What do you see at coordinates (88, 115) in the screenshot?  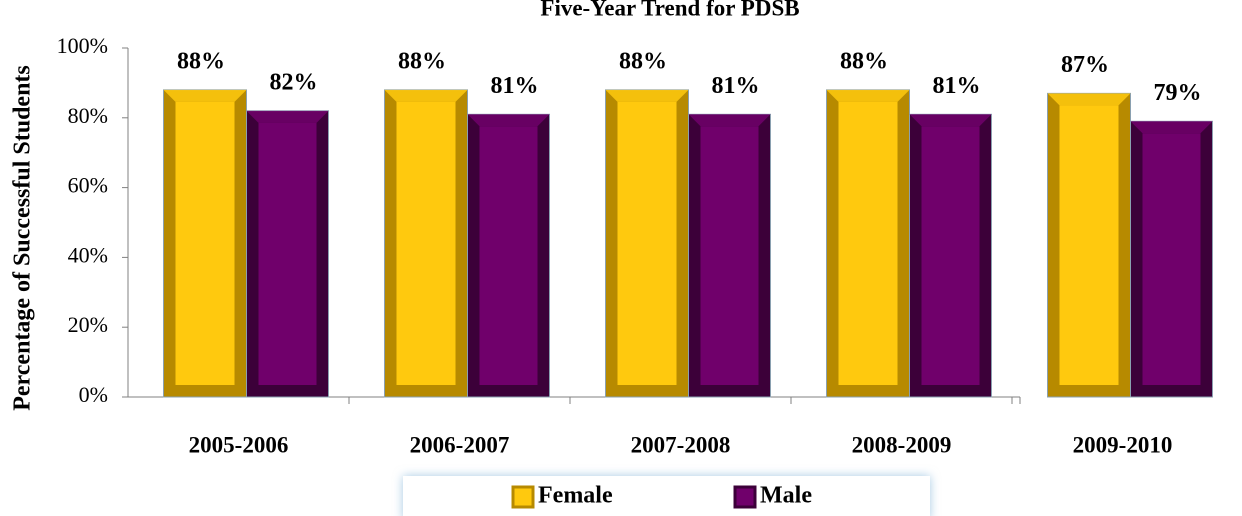 I see `y-tick-label: 80%` at bounding box center [88, 115].